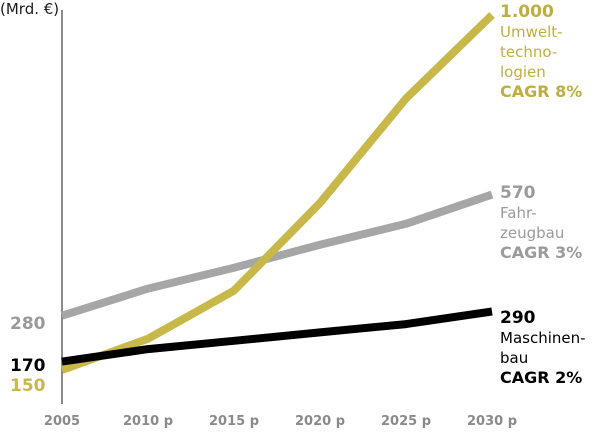 Image resolution: width=613 pixels, height=436 pixels. What do you see at coordinates (532, 233) in the screenshot?
I see `series-name-line: zeugbau` at bounding box center [532, 233].